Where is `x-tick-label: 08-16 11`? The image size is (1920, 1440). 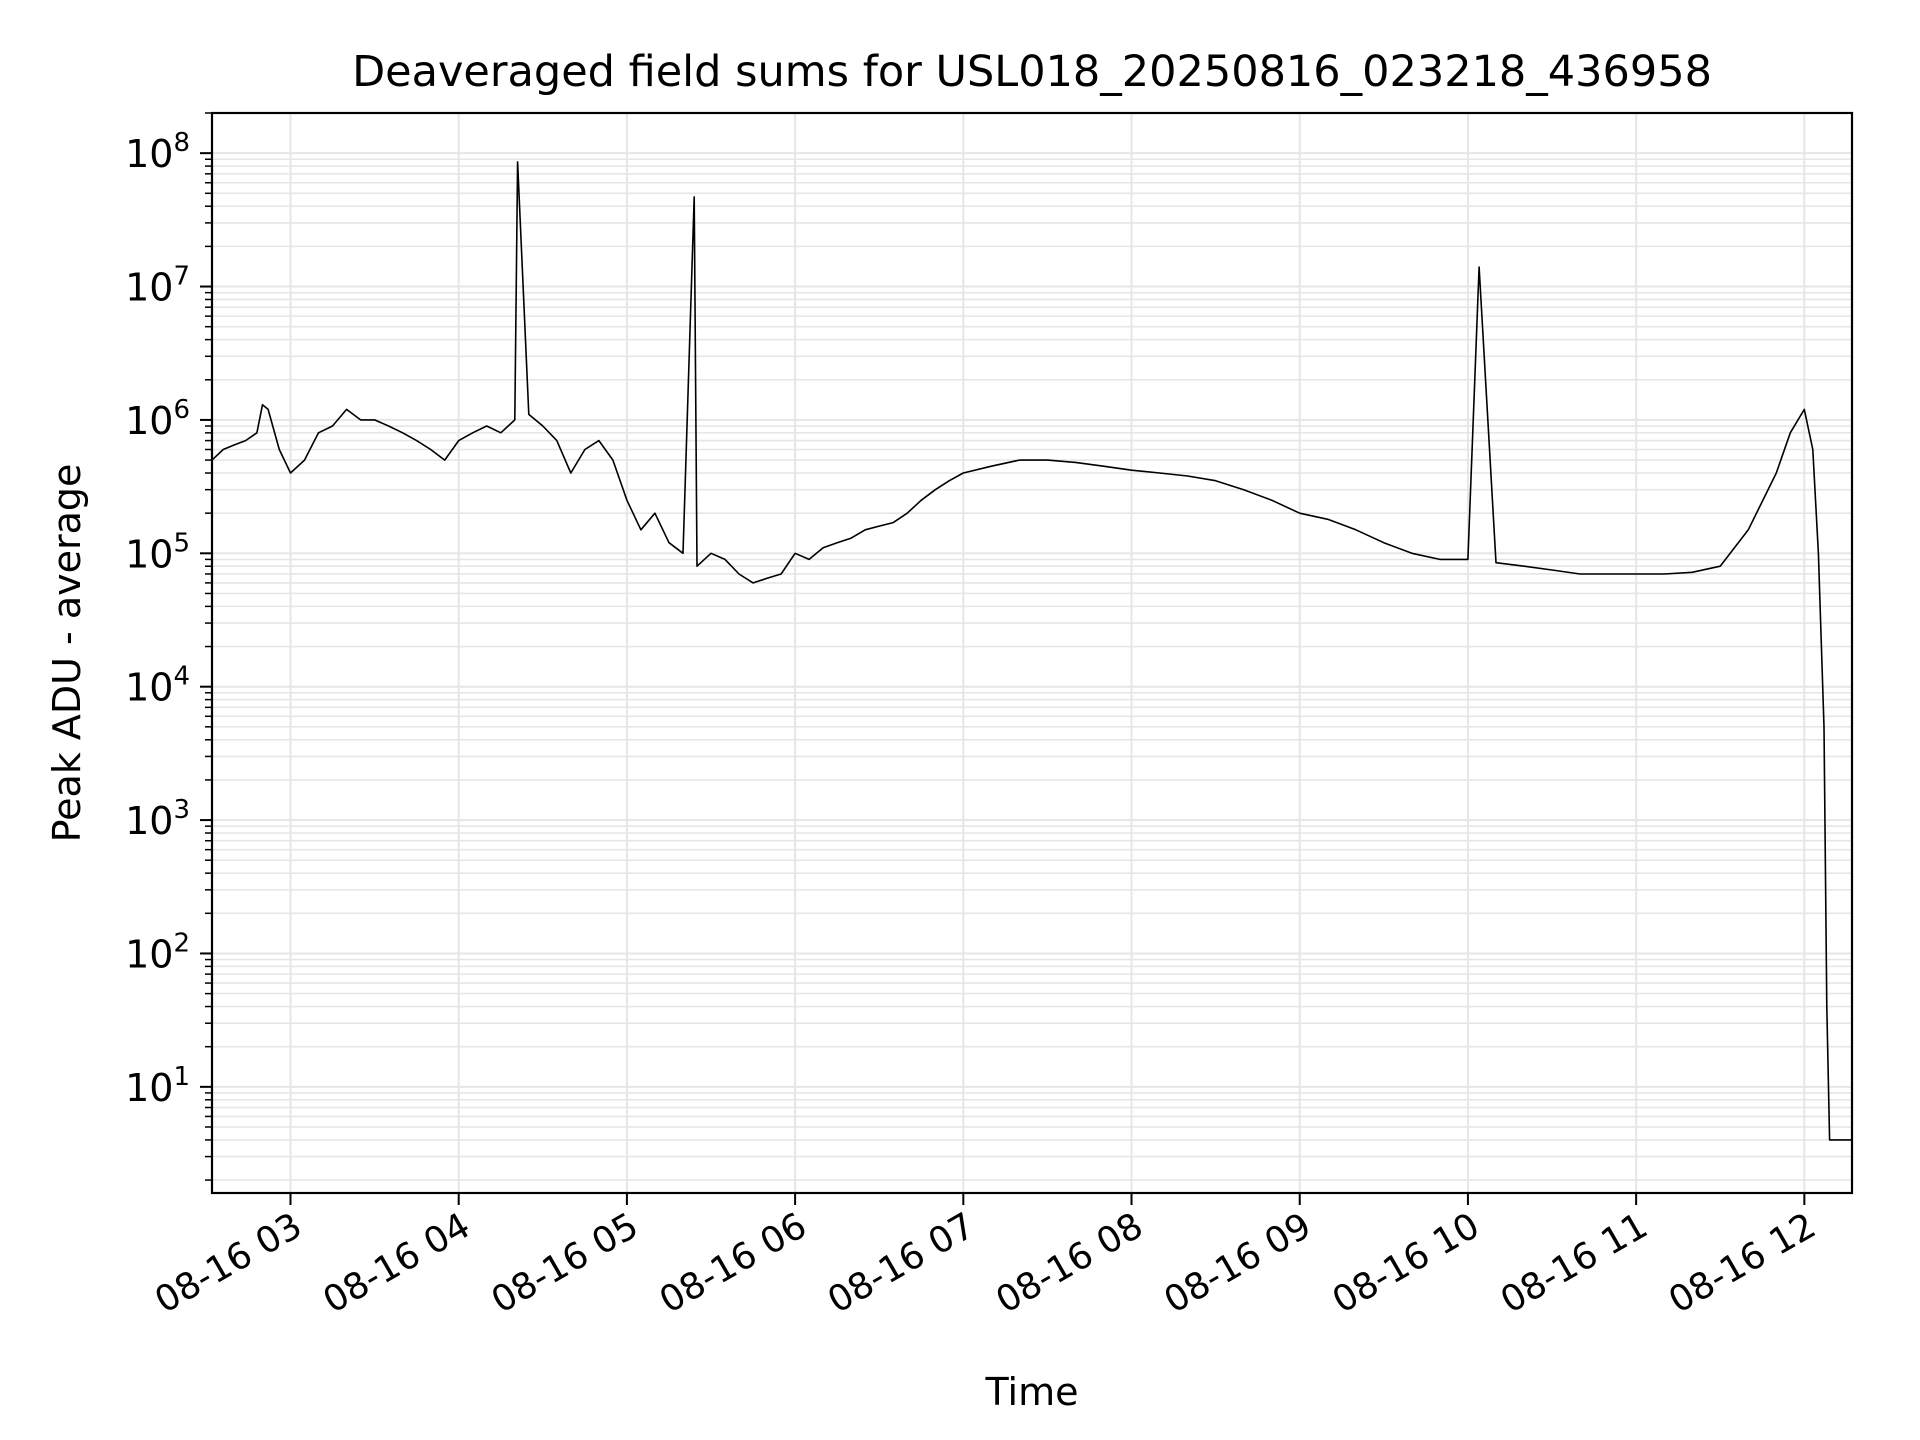 x-tick-label: 08-16 11 is located at coordinates (1574, 1263).